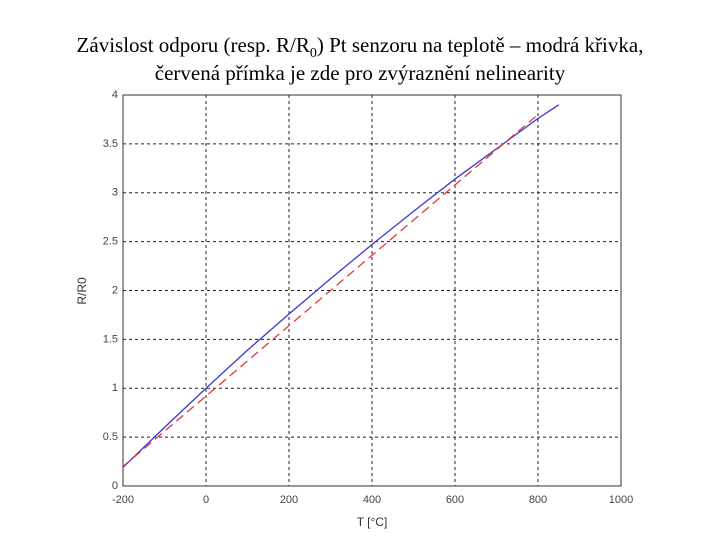 Image resolution: width=720 pixels, height=540 pixels. I want to click on x-axis-label: T [°C], so click(372, 522).